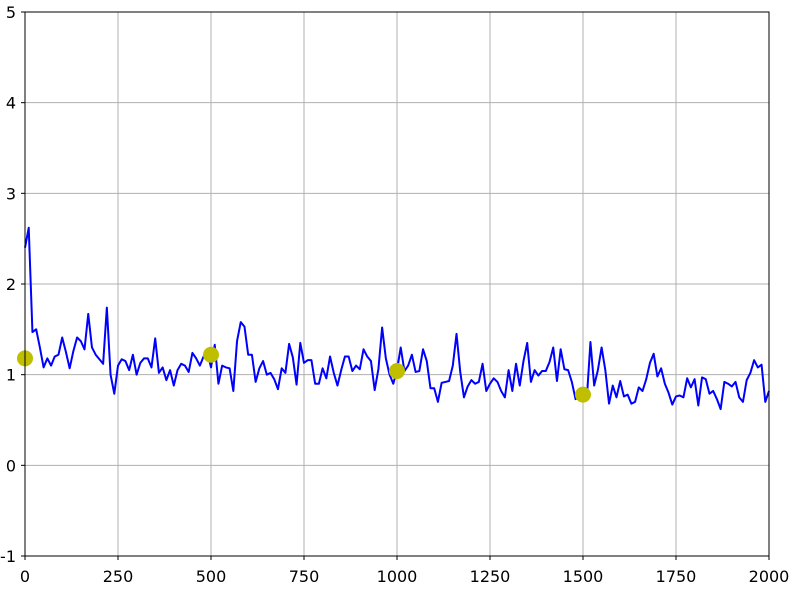 The height and width of the screenshot is (591, 794). I want to click on x-tick-label: 750, so click(304, 576).